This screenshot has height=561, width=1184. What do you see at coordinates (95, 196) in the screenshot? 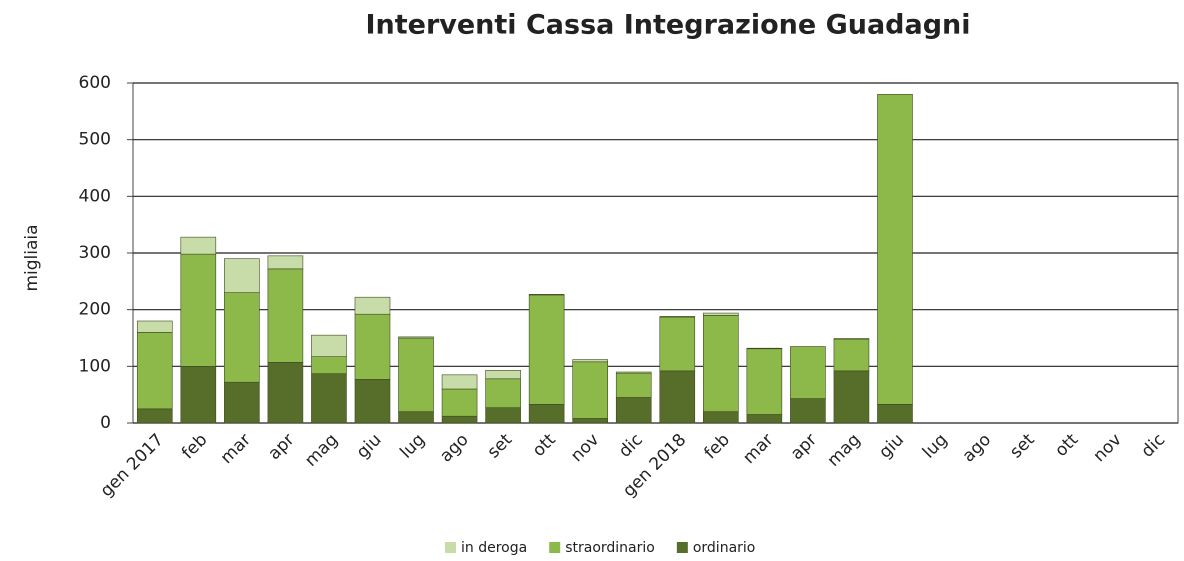
I see `y-tick-label: 400` at bounding box center [95, 196].